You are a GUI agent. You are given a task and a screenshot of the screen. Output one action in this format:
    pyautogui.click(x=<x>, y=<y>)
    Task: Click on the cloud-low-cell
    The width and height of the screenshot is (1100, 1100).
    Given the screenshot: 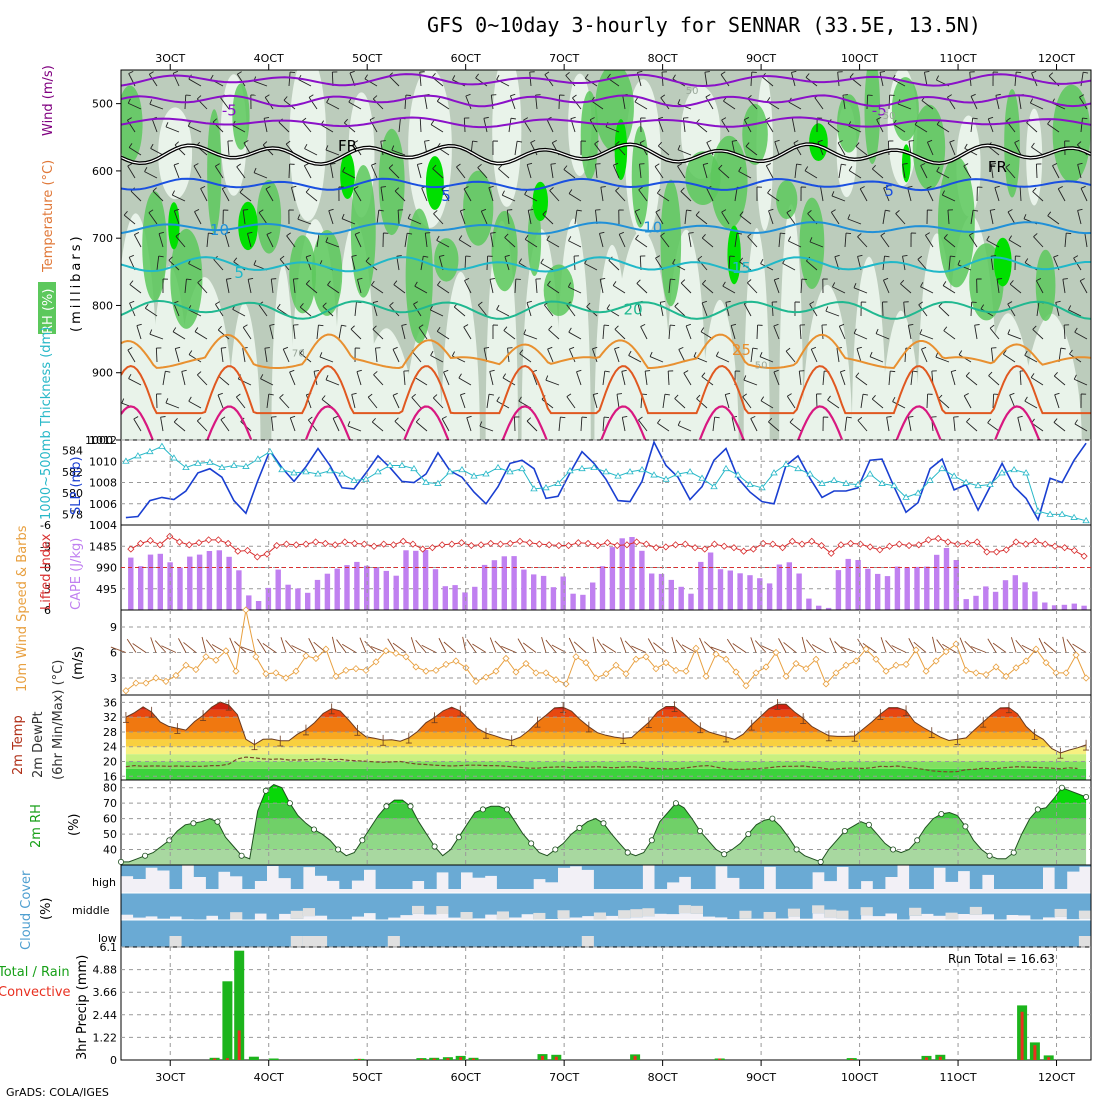 What is the action you would take?
    pyautogui.click(x=1000, y=933)
    